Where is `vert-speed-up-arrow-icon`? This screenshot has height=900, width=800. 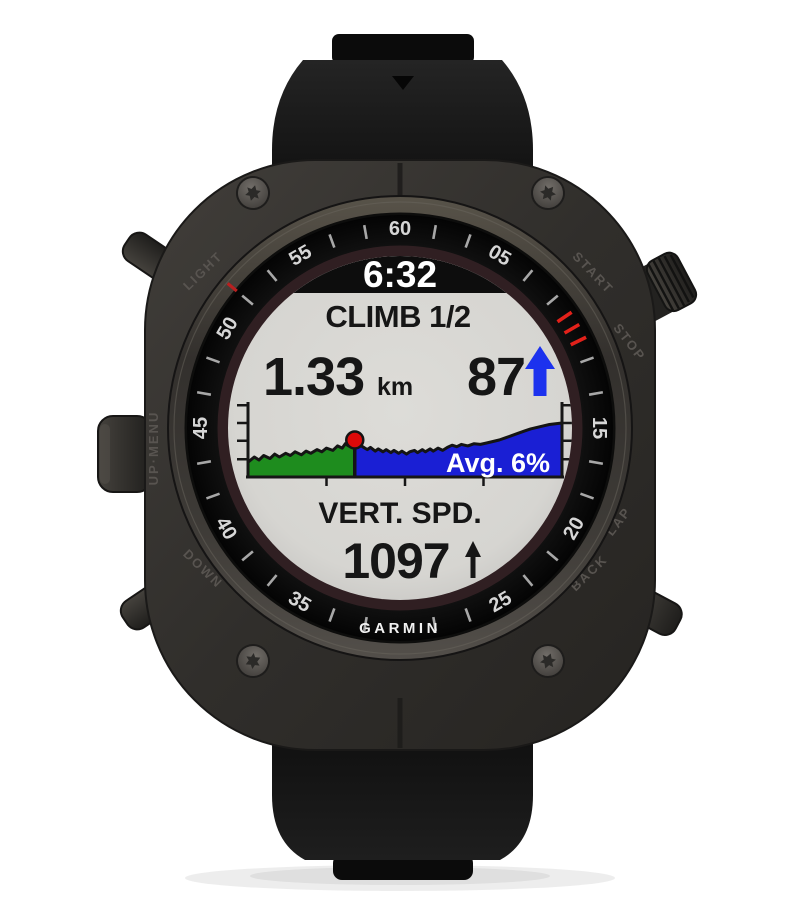 vert-speed-up-arrow-icon is located at coordinates (473, 559).